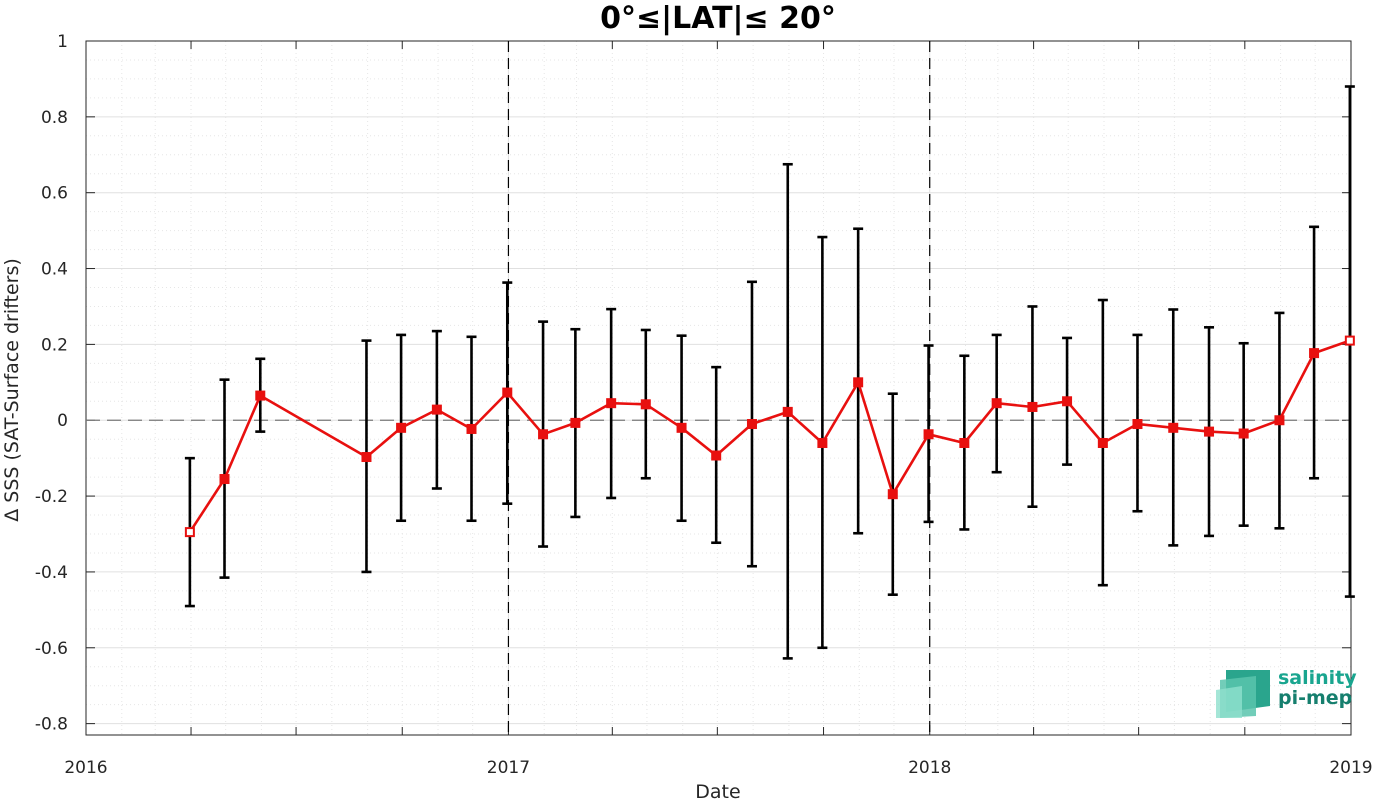 The width and height of the screenshot is (1375, 801). Describe the element at coordinates (51, 725) in the screenshot. I see `y-tick-label: -0.8` at that location.